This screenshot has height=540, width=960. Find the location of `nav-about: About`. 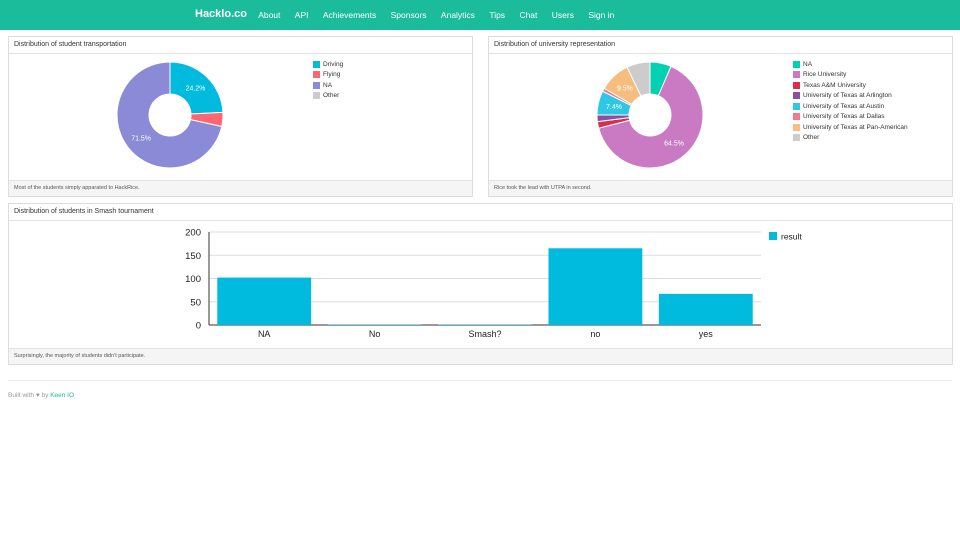

nav-about: About is located at coordinates (269, 15).